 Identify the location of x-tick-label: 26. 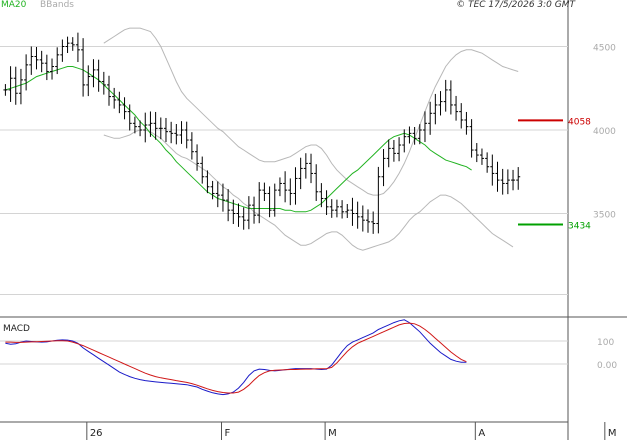
(96, 433).